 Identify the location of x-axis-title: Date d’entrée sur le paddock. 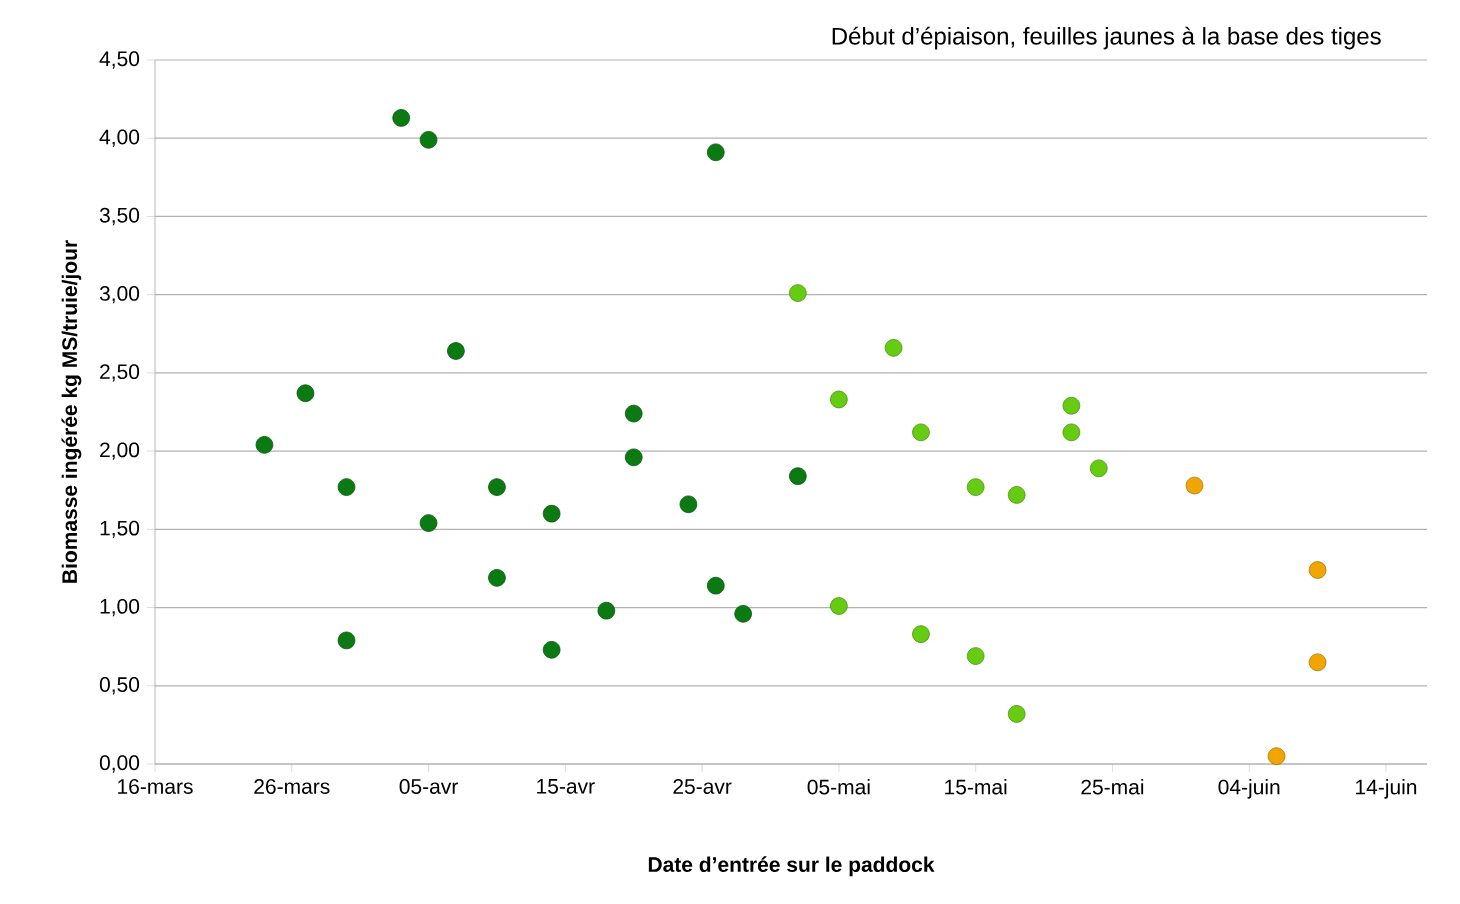
(791, 866).